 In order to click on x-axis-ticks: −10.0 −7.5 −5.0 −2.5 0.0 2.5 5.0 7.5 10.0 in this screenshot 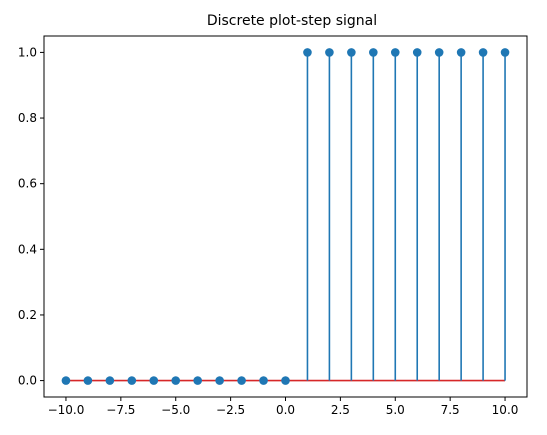, I will do `click(283, 407)`.